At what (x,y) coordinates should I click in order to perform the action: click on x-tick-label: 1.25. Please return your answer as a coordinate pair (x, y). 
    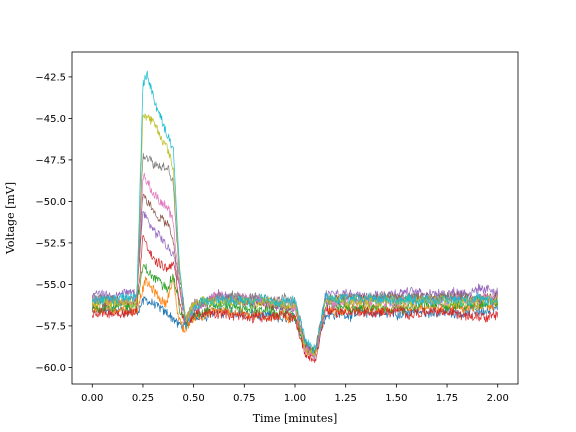
    Looking at the image, I should click on (346, 398).